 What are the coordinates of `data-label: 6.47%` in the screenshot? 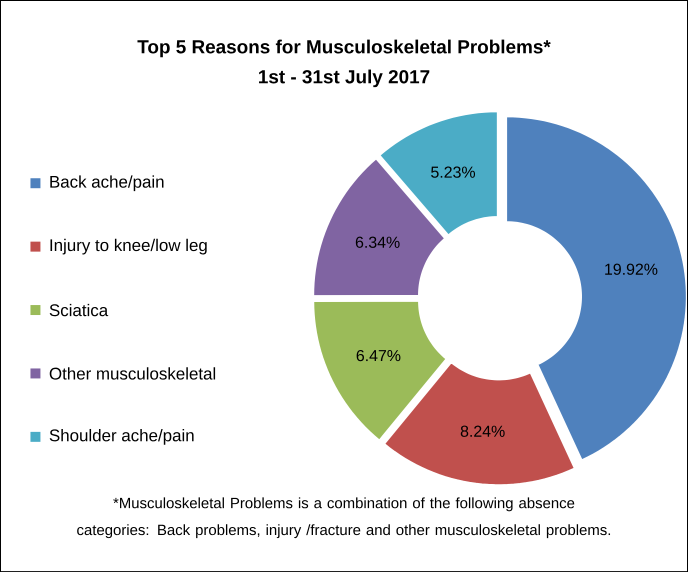 It's located at (378, 356).